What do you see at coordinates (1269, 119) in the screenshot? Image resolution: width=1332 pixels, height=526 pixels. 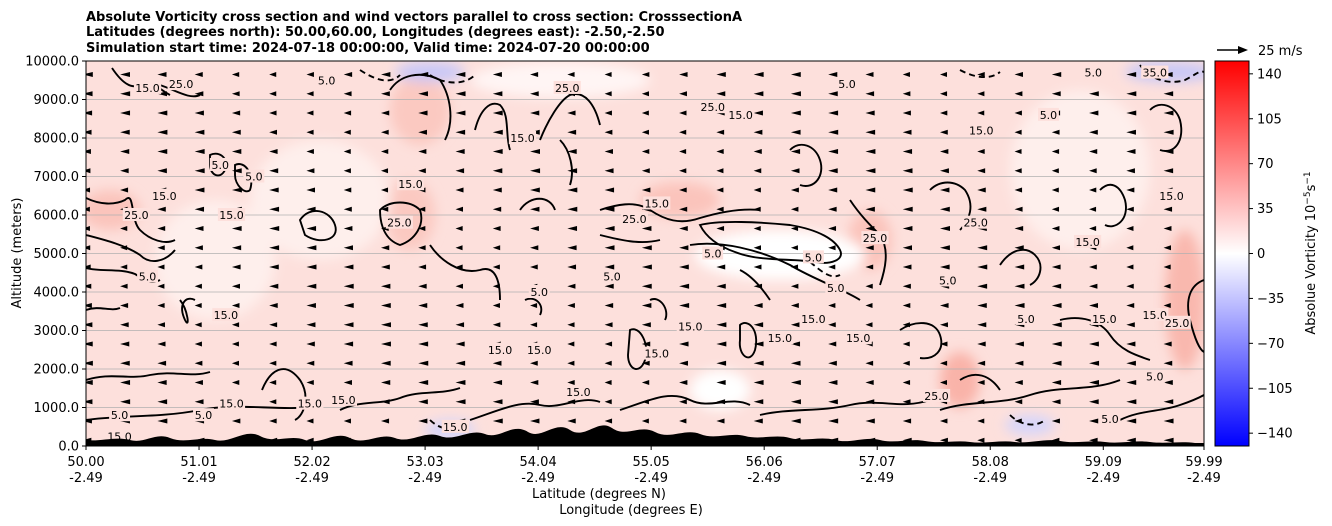 I see `colorbar-tick-label: 105` at bounding box center [1269, 119].